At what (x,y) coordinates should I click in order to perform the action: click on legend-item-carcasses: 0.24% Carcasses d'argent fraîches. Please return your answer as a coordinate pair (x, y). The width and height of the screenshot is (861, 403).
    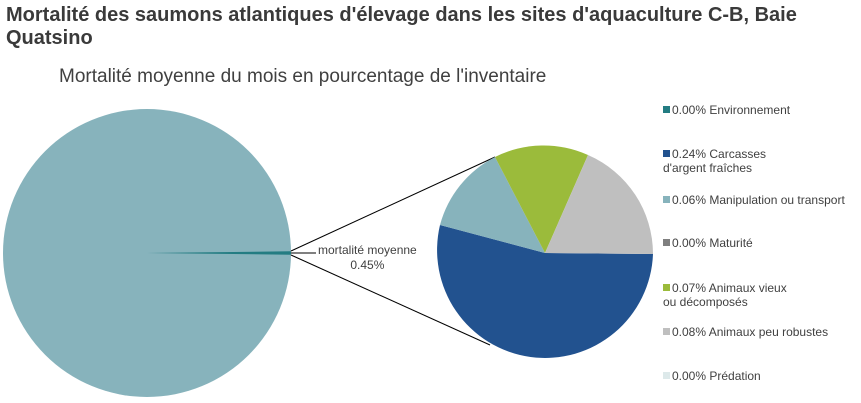
    Looking at the image, I should click on (723, 161).